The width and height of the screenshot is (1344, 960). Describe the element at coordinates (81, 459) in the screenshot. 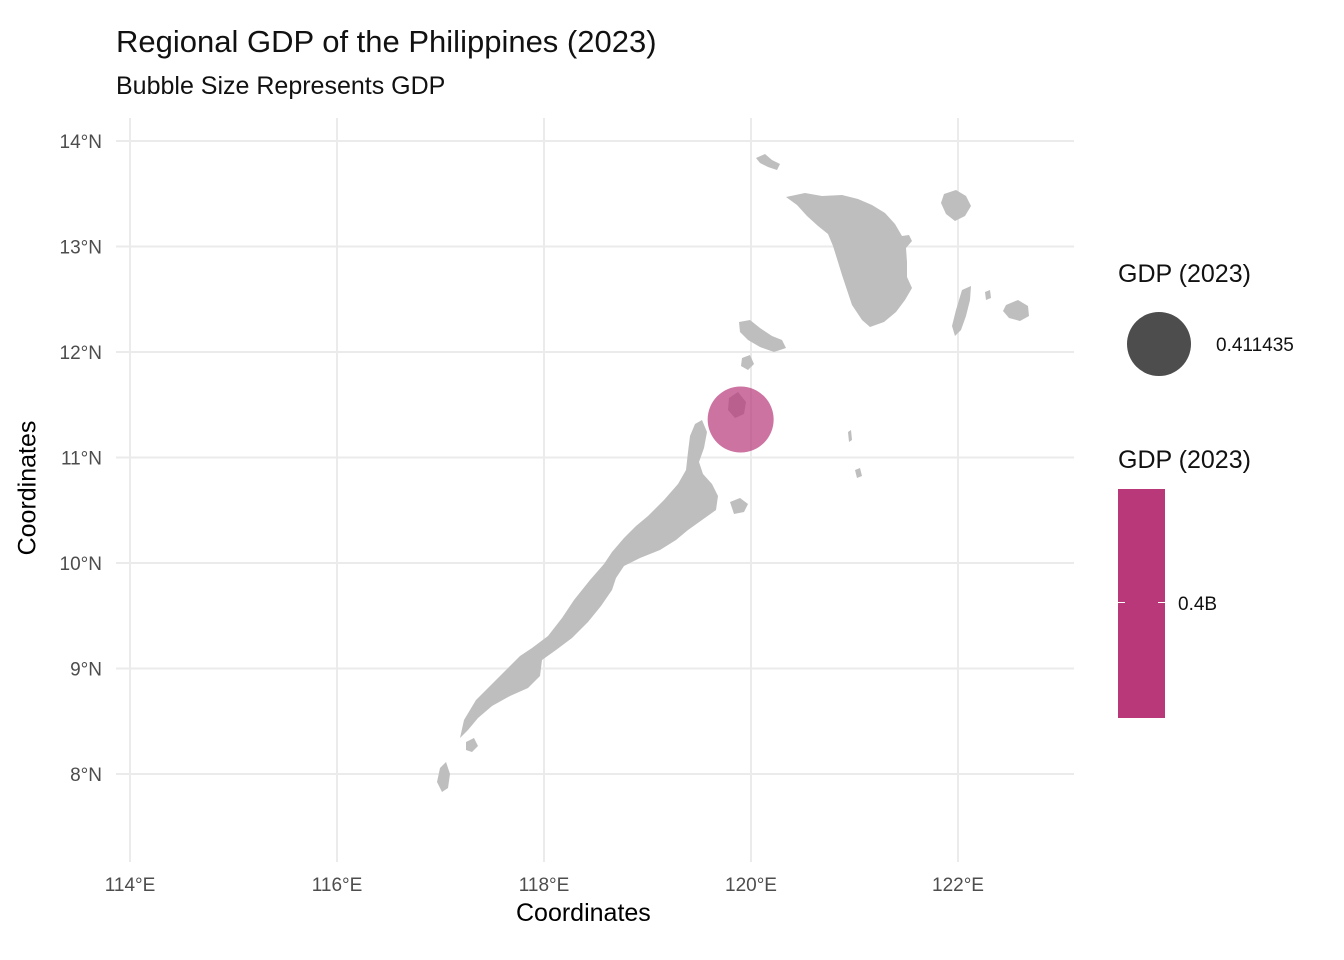

I see `y-tick-label: 11°N` at that location.